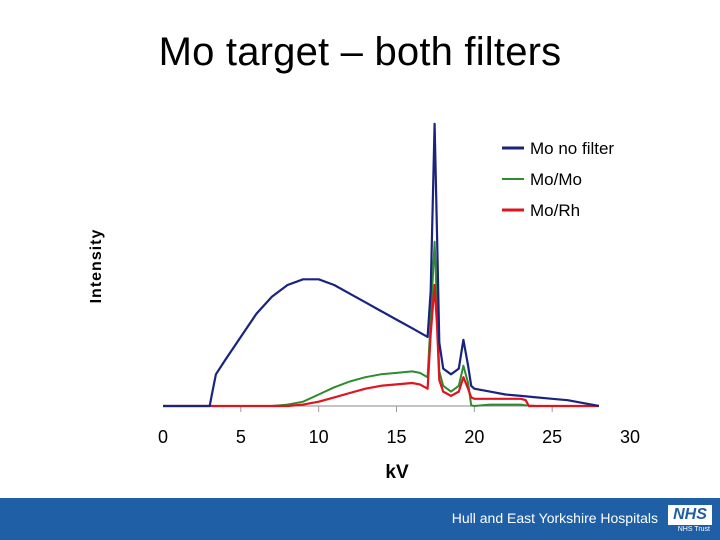 Image resolution: width=720 pixels, height=540 pixels. What do you see at coordinates (474, 437) in the screenshot?
I see `x-tick-label: 20` at bounding box center [474, 437].